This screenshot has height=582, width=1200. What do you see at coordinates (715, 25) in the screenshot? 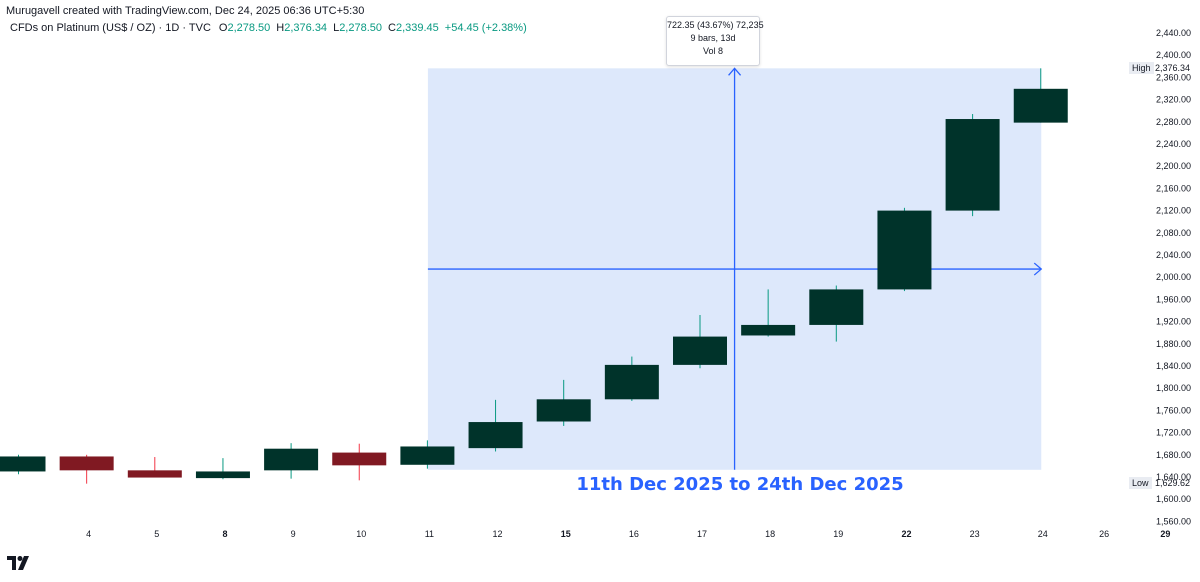
I see `measure-tooltip-change: 722.35 (43.67%) 72,235` at bounding box center [715, 25].